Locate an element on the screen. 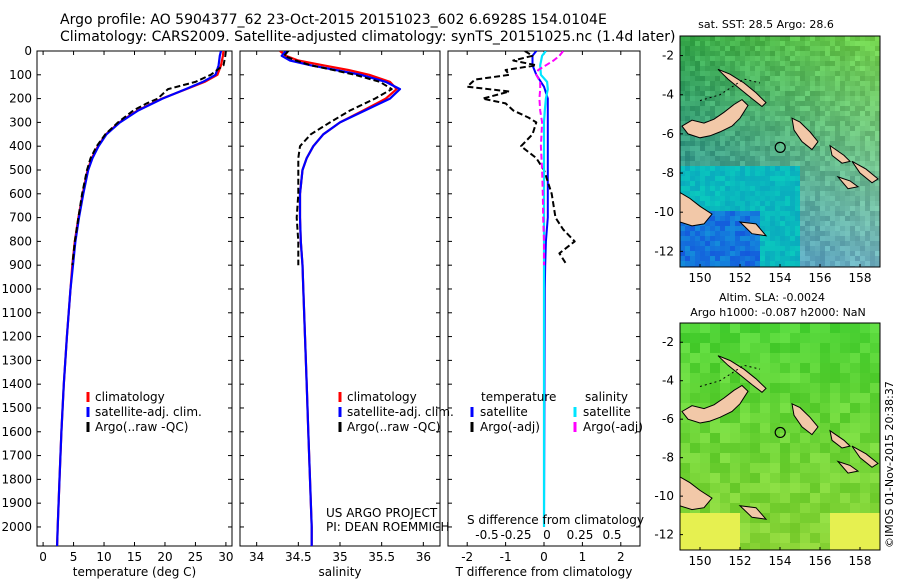 This screenshot has height=580, width=900. y-tick-label: -6 is located at coordinates (668, 419).